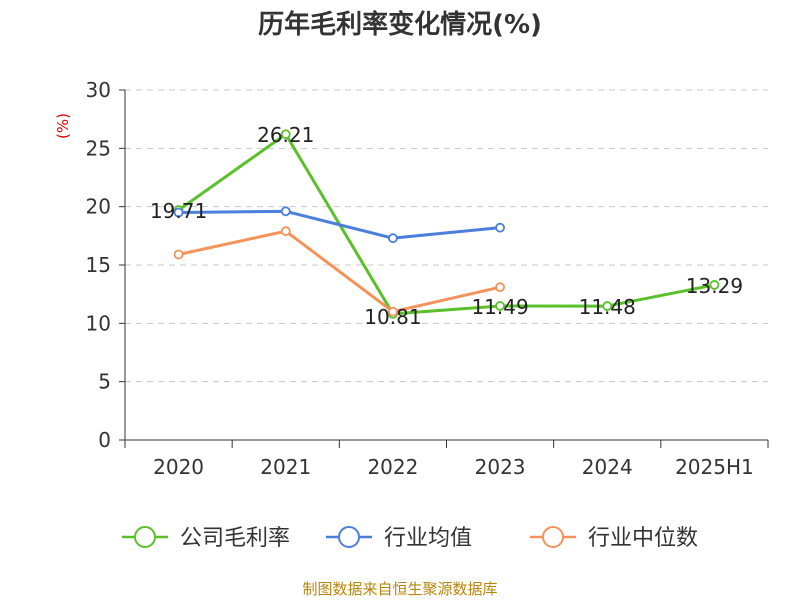 Image resolution: width=800 pixels, height=600 pixels. I want to click on legend: 公司毛利率 行业均值 行业中位数, so click(410, 538).